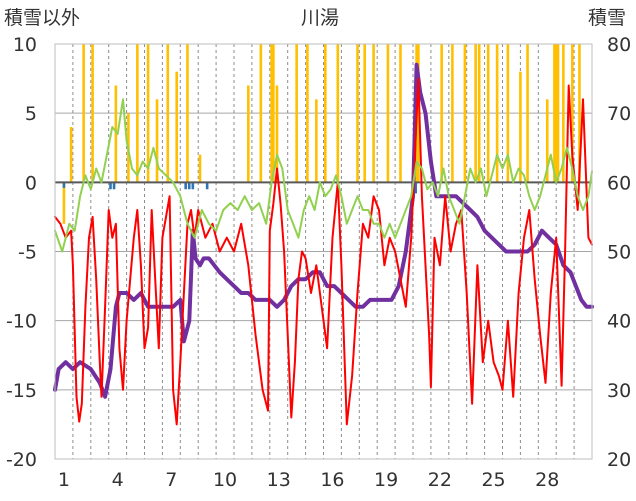 The height and width of the screenshot is (501, 636). What do you see at coordinates (619, 114) in the screenshot?
I see `y-tick-right-label: 70` at bounding box center [619, 114].